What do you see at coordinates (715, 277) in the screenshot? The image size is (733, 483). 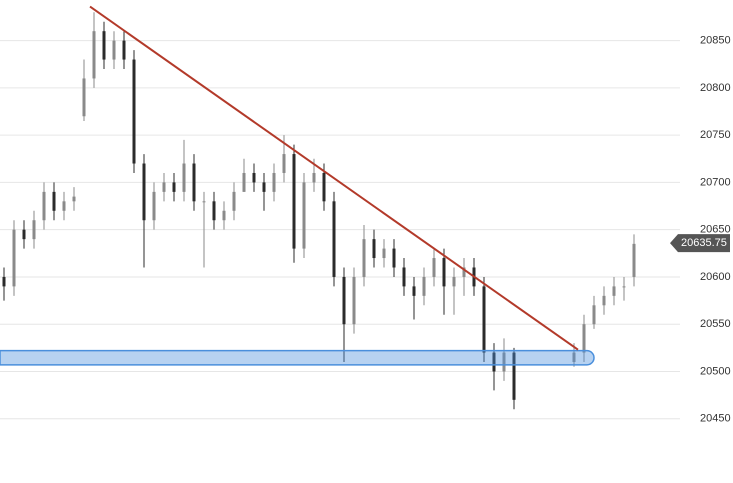 I see `y-tick-label: 20600` at bounding box center [715, 277].